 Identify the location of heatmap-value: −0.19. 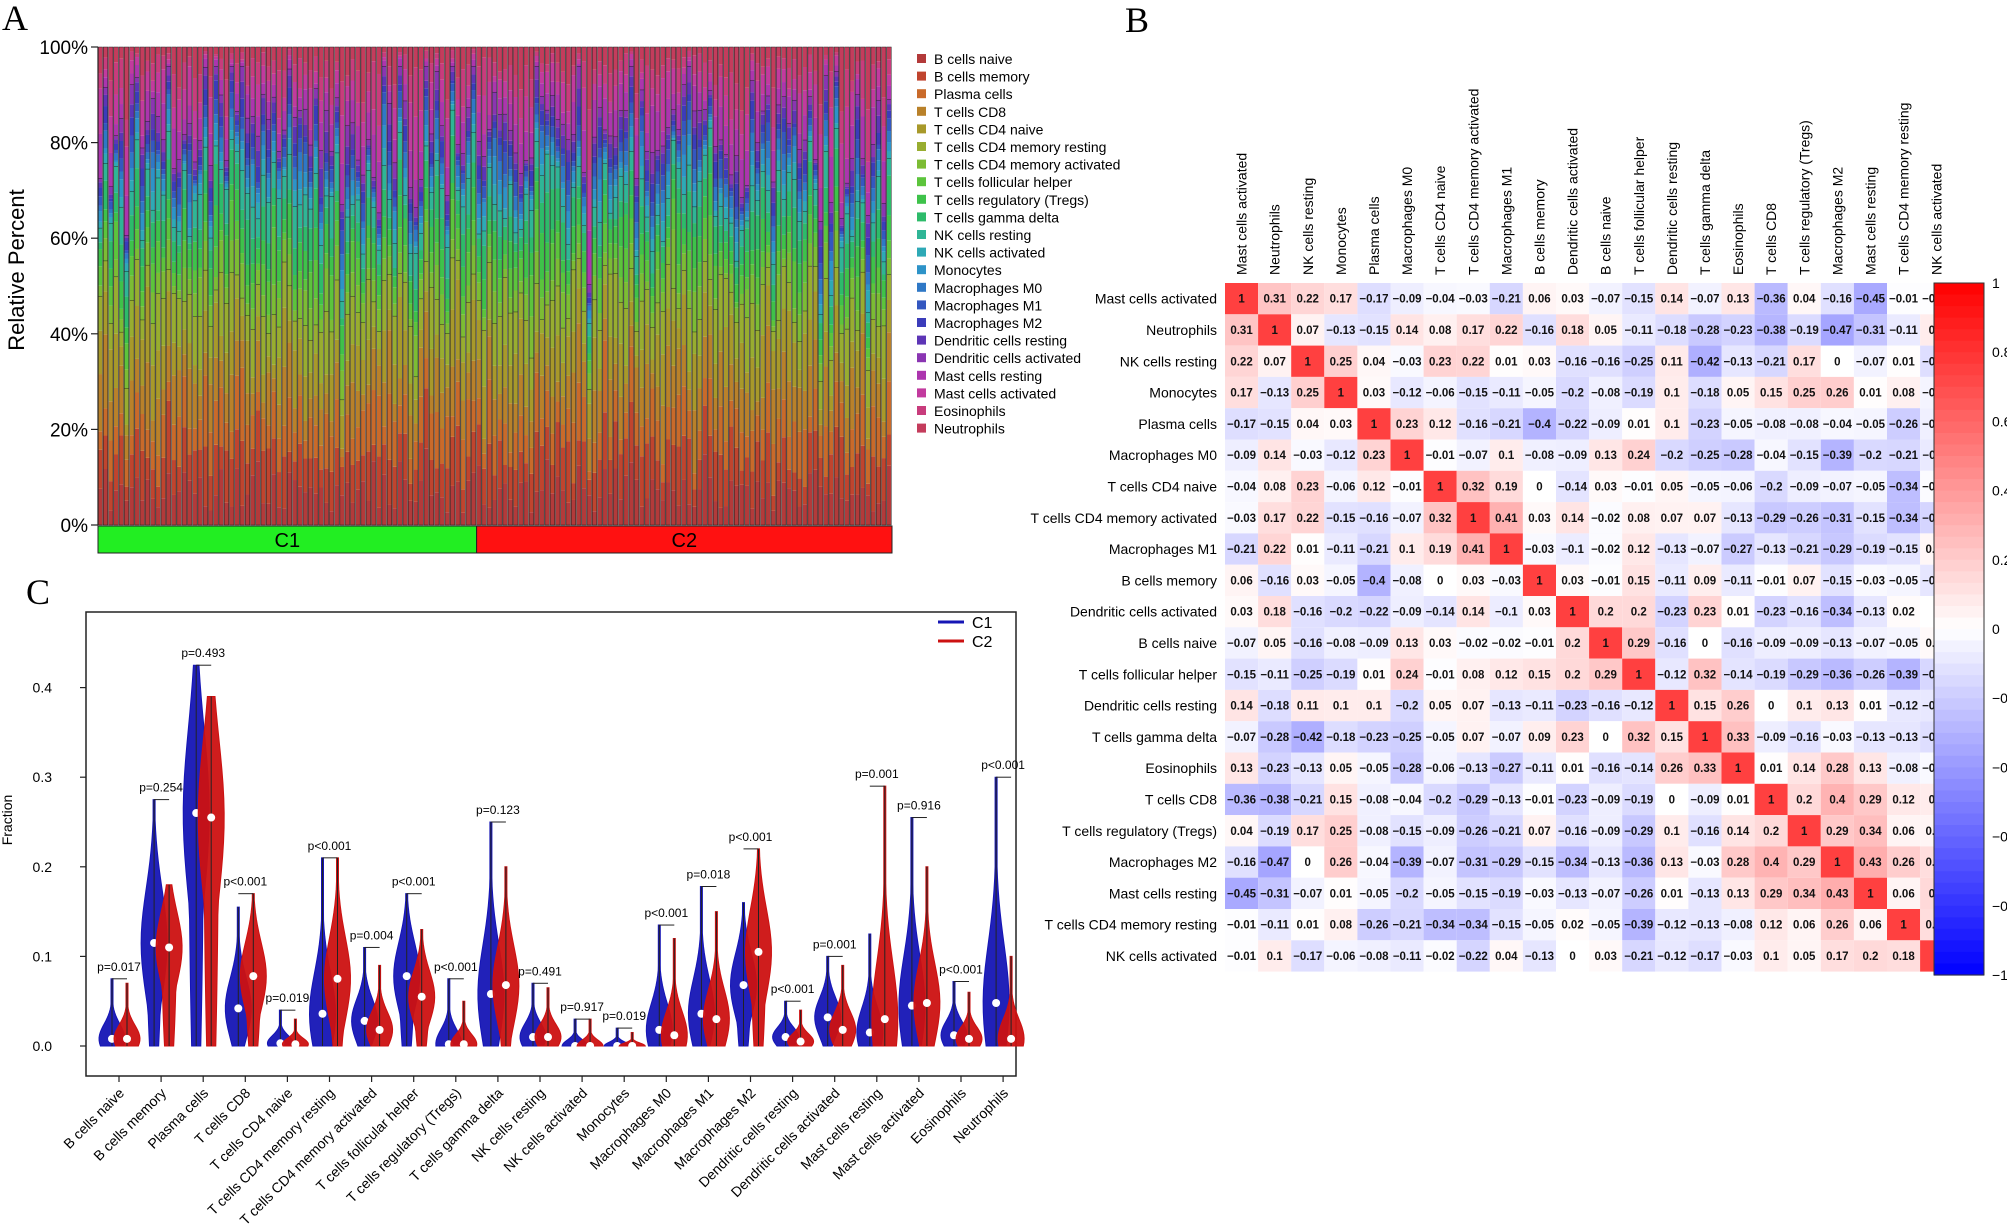
(1804, 331).